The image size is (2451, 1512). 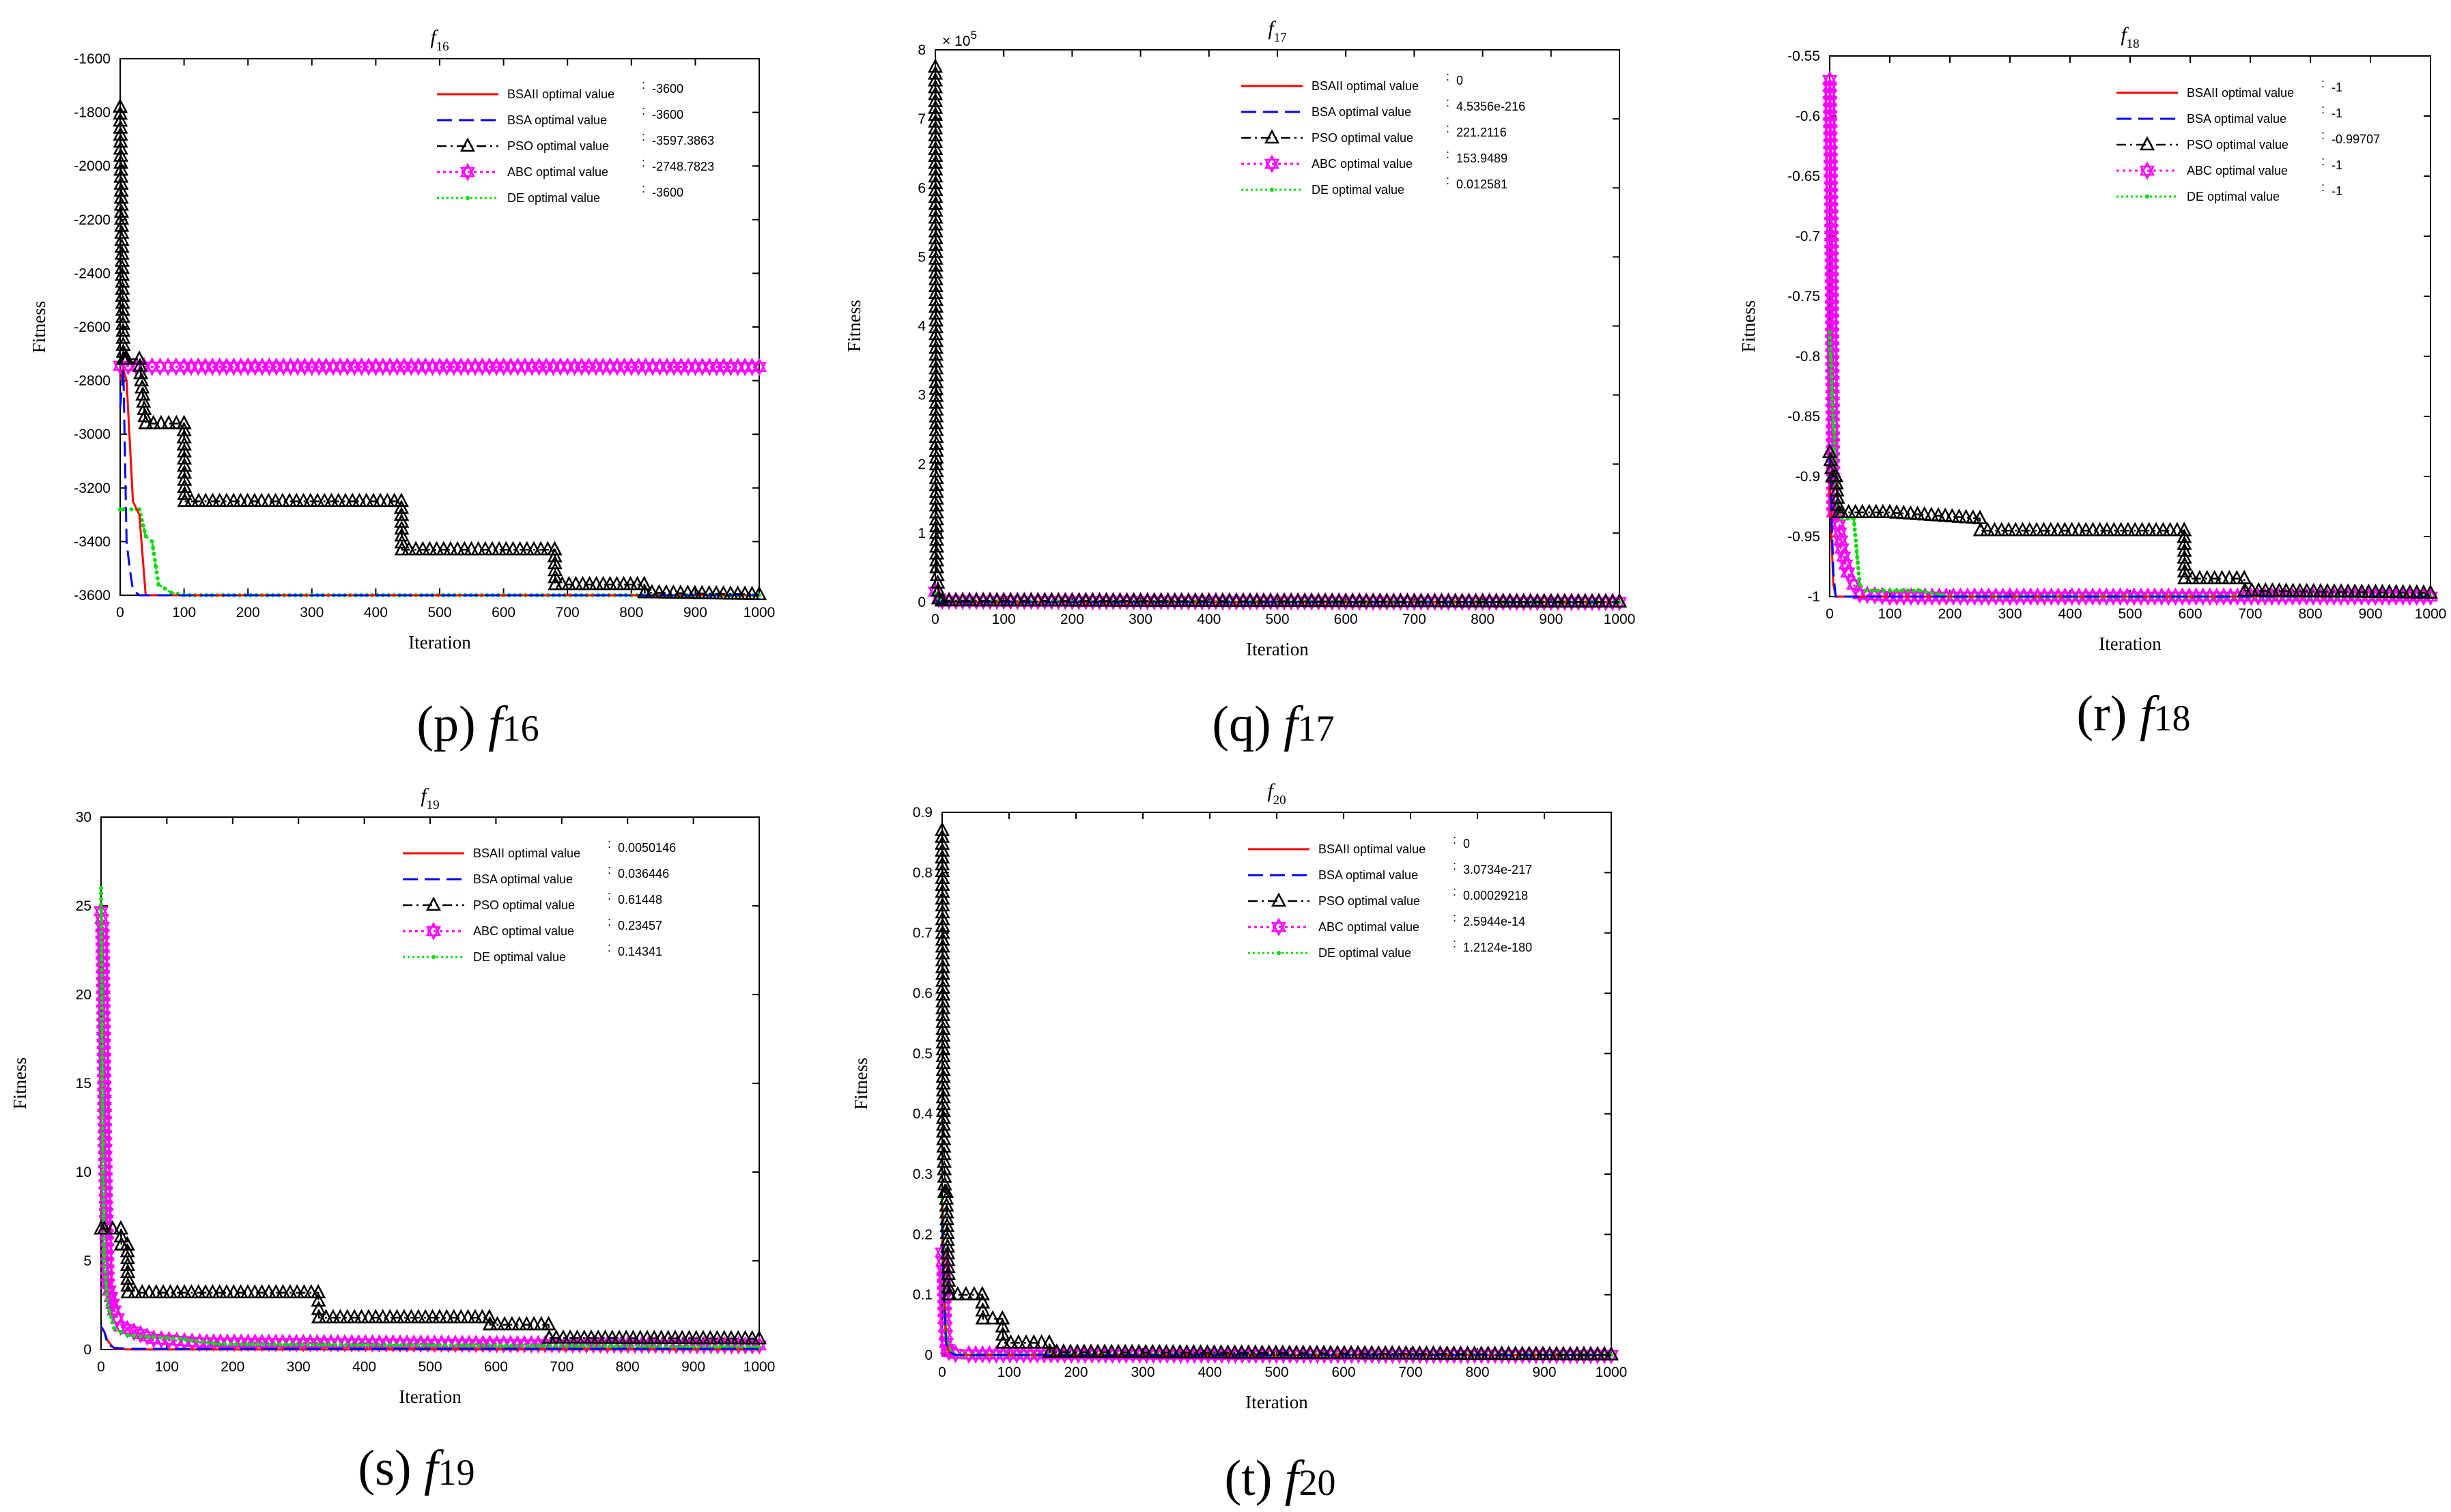 What do you see at coordinates (640, 952) in the screenshot?
I see `legend-value-DE: 0.14341` at bounding box center [640, 952].